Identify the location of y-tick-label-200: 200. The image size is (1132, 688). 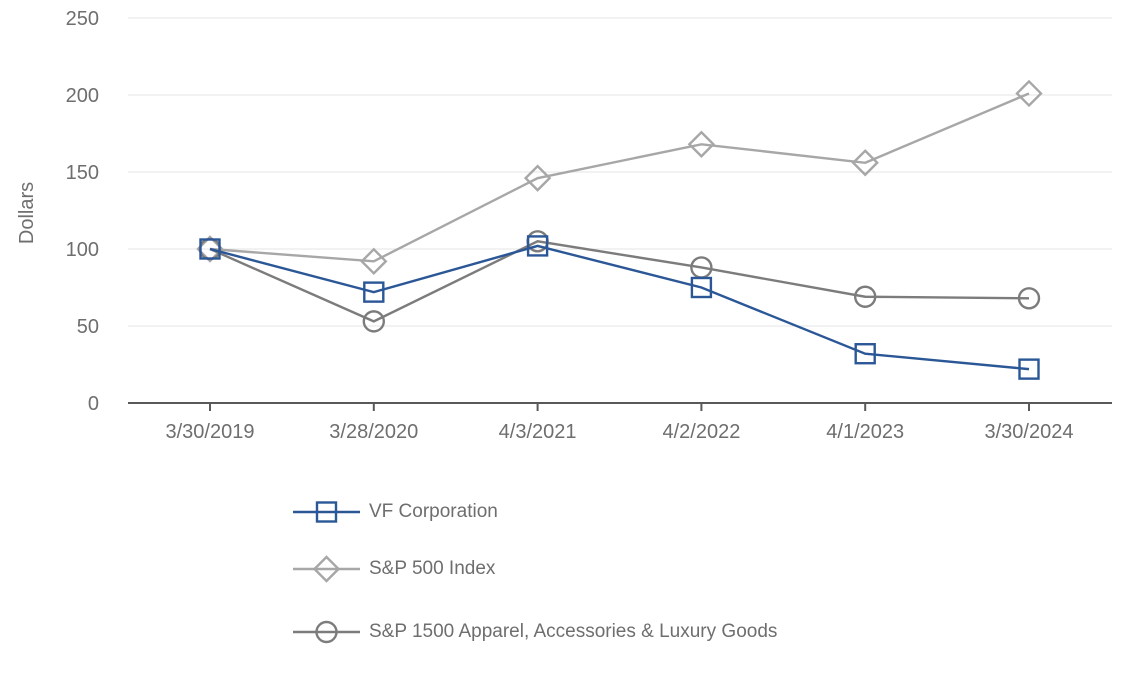
(82, 96).